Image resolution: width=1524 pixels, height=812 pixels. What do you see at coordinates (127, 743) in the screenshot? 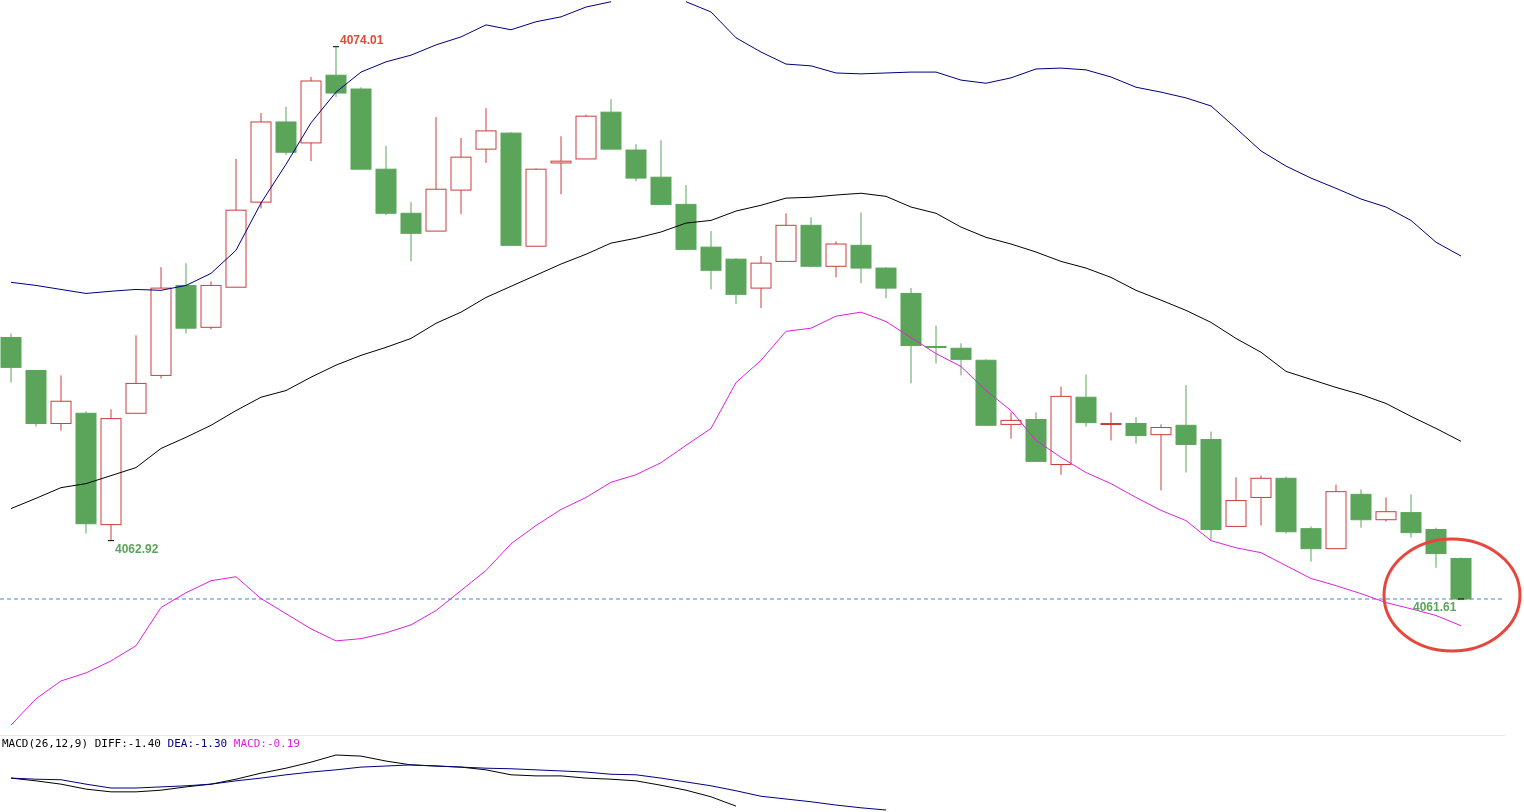
I see `text: DIFF:-1.40` at bounding box center [127, 743].